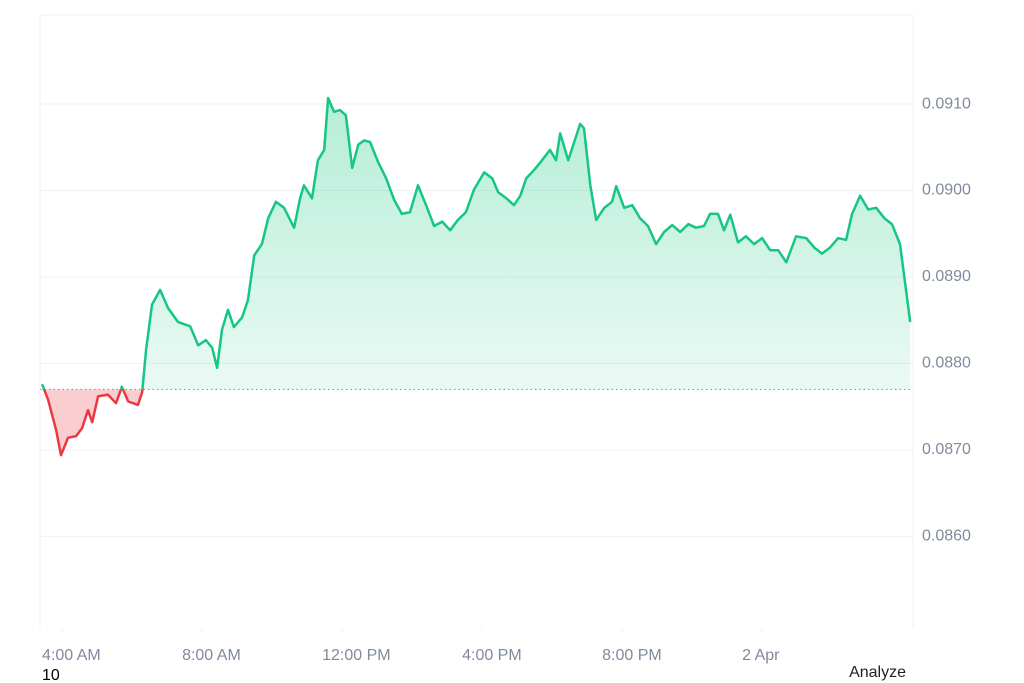  What do you see at coordinates (946, 276) in the screenshot?
I see `y-tick-label: 0.0890` at bounding box center [946, 276].